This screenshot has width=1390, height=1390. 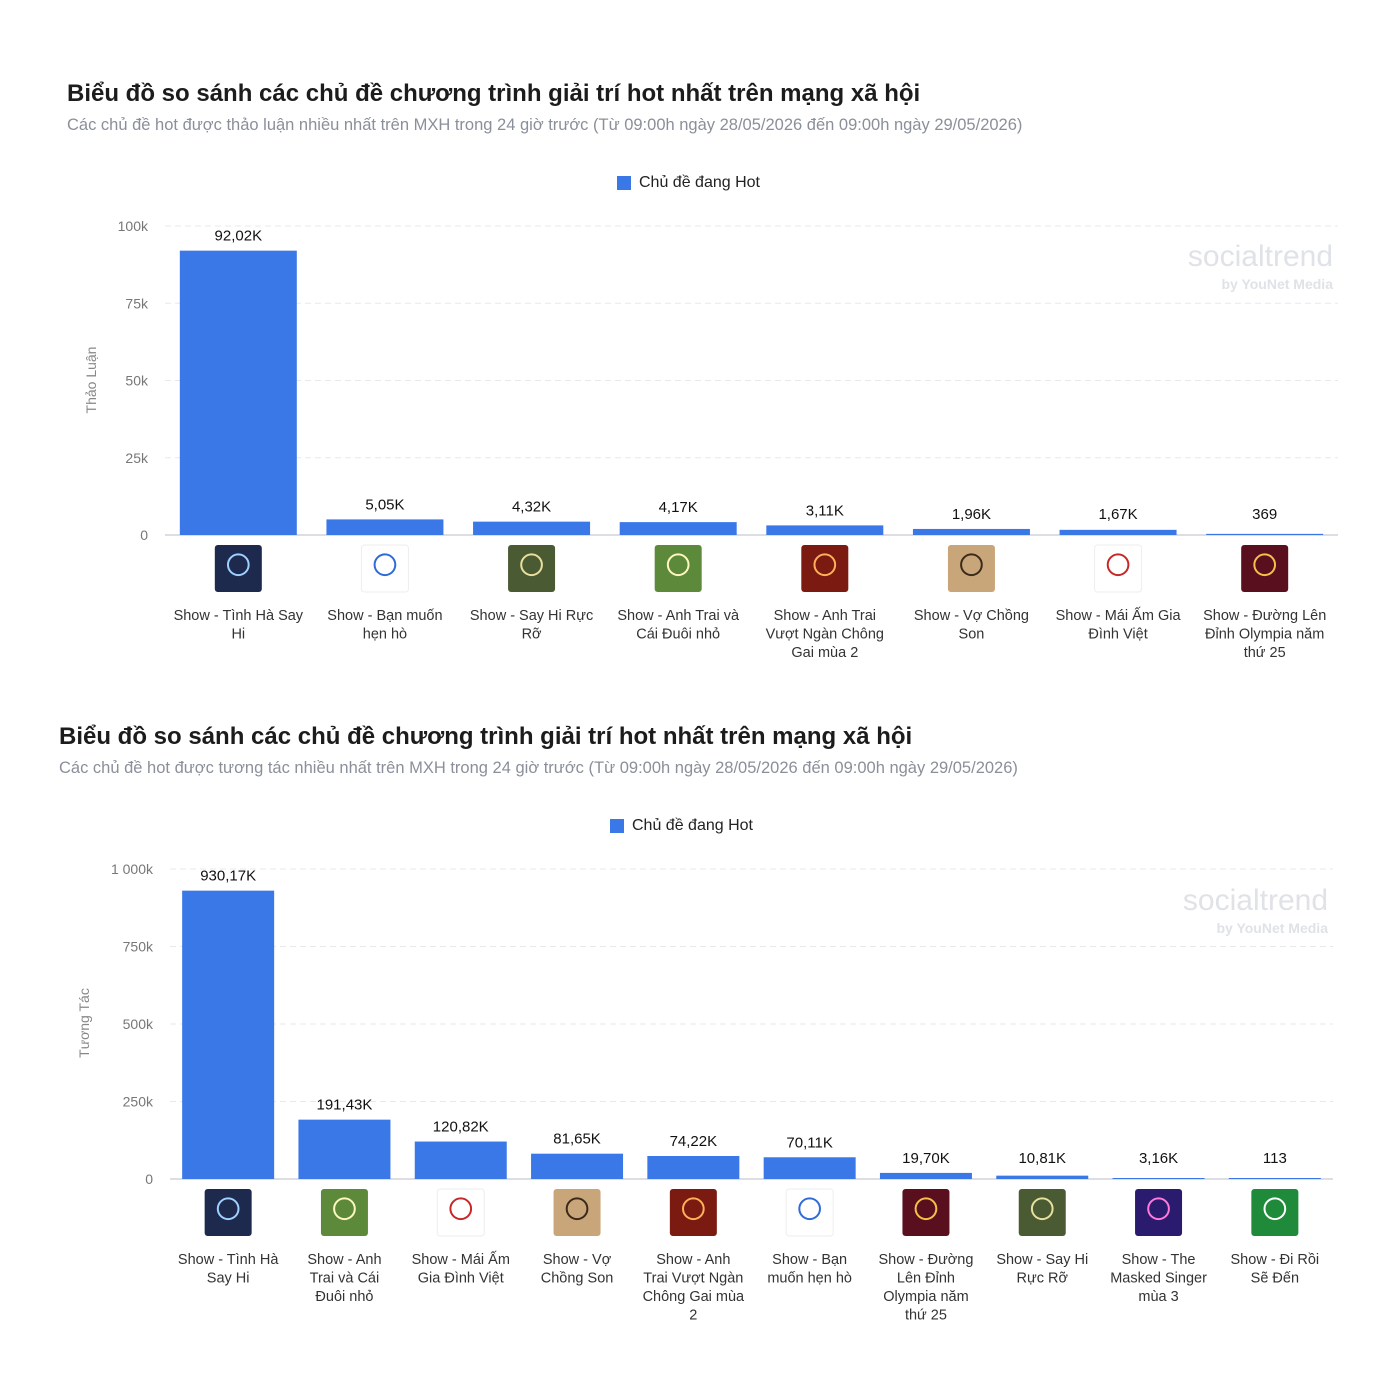 I want to click on y-tick-label: 75k, so click(x=137, y=303).